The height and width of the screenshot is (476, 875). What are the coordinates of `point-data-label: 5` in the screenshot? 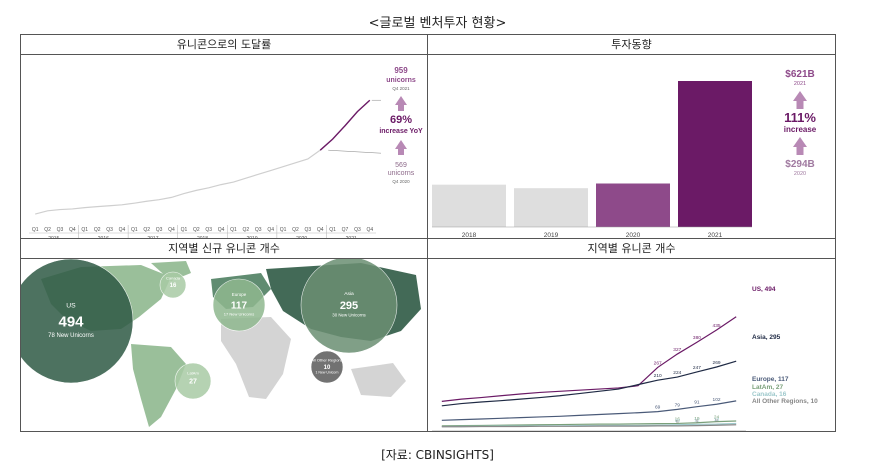 It's located at (677, 422).